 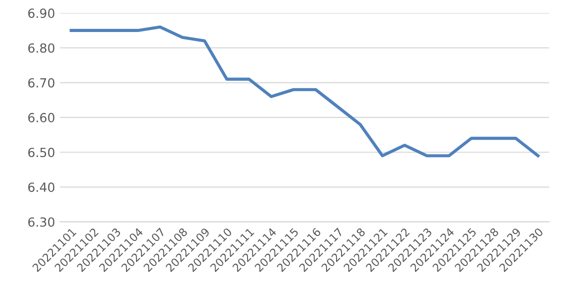 I want to click on y-tick-label: 6.50, so click(x=41, y=153).